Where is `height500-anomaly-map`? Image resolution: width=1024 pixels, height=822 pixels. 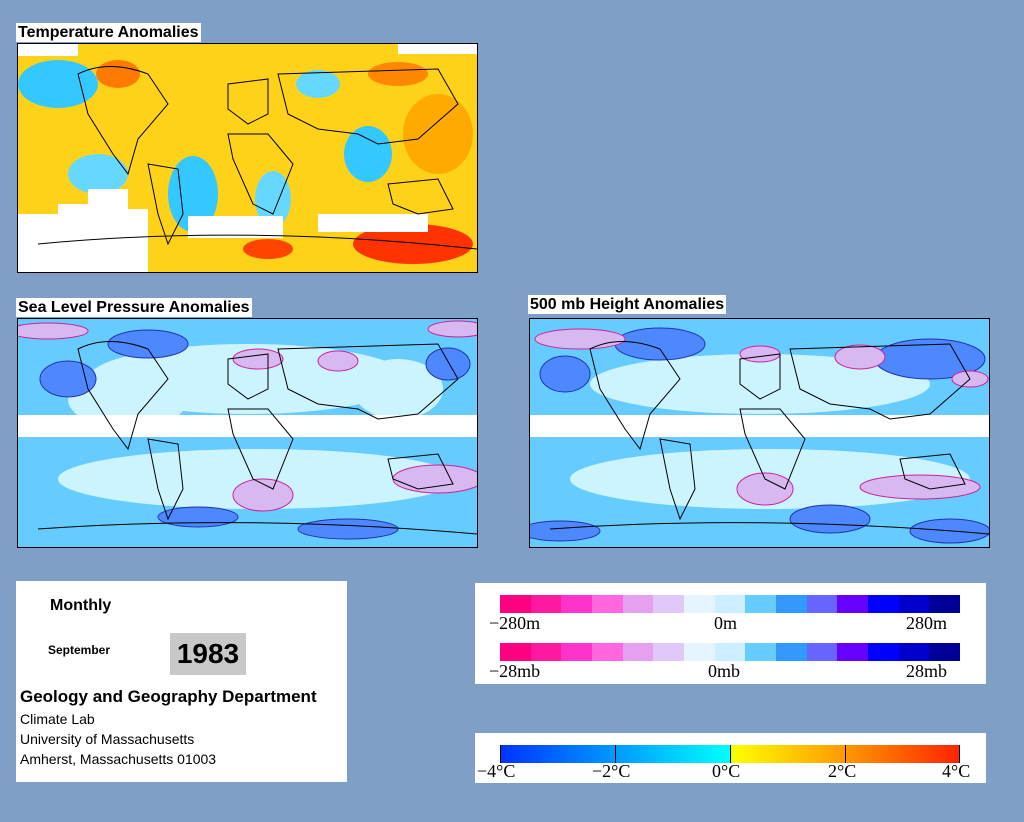 height500-anomaly-map is located at coordinates (759, 433).